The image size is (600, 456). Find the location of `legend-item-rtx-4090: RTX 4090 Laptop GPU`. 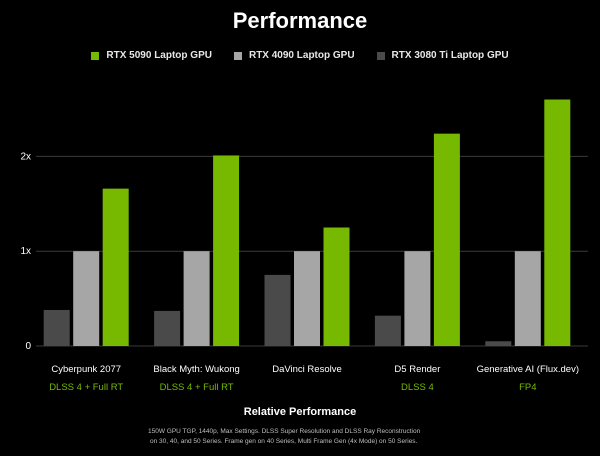

legend-item-rtx-4090: RTX 4090 Laptop GPU is located at coordinates (294, 55).